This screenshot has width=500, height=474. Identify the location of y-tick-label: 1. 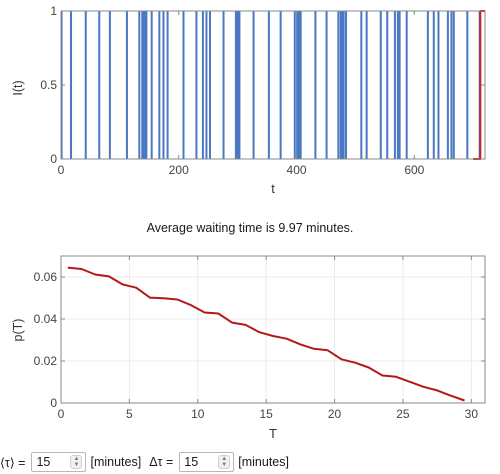
(53, 11).